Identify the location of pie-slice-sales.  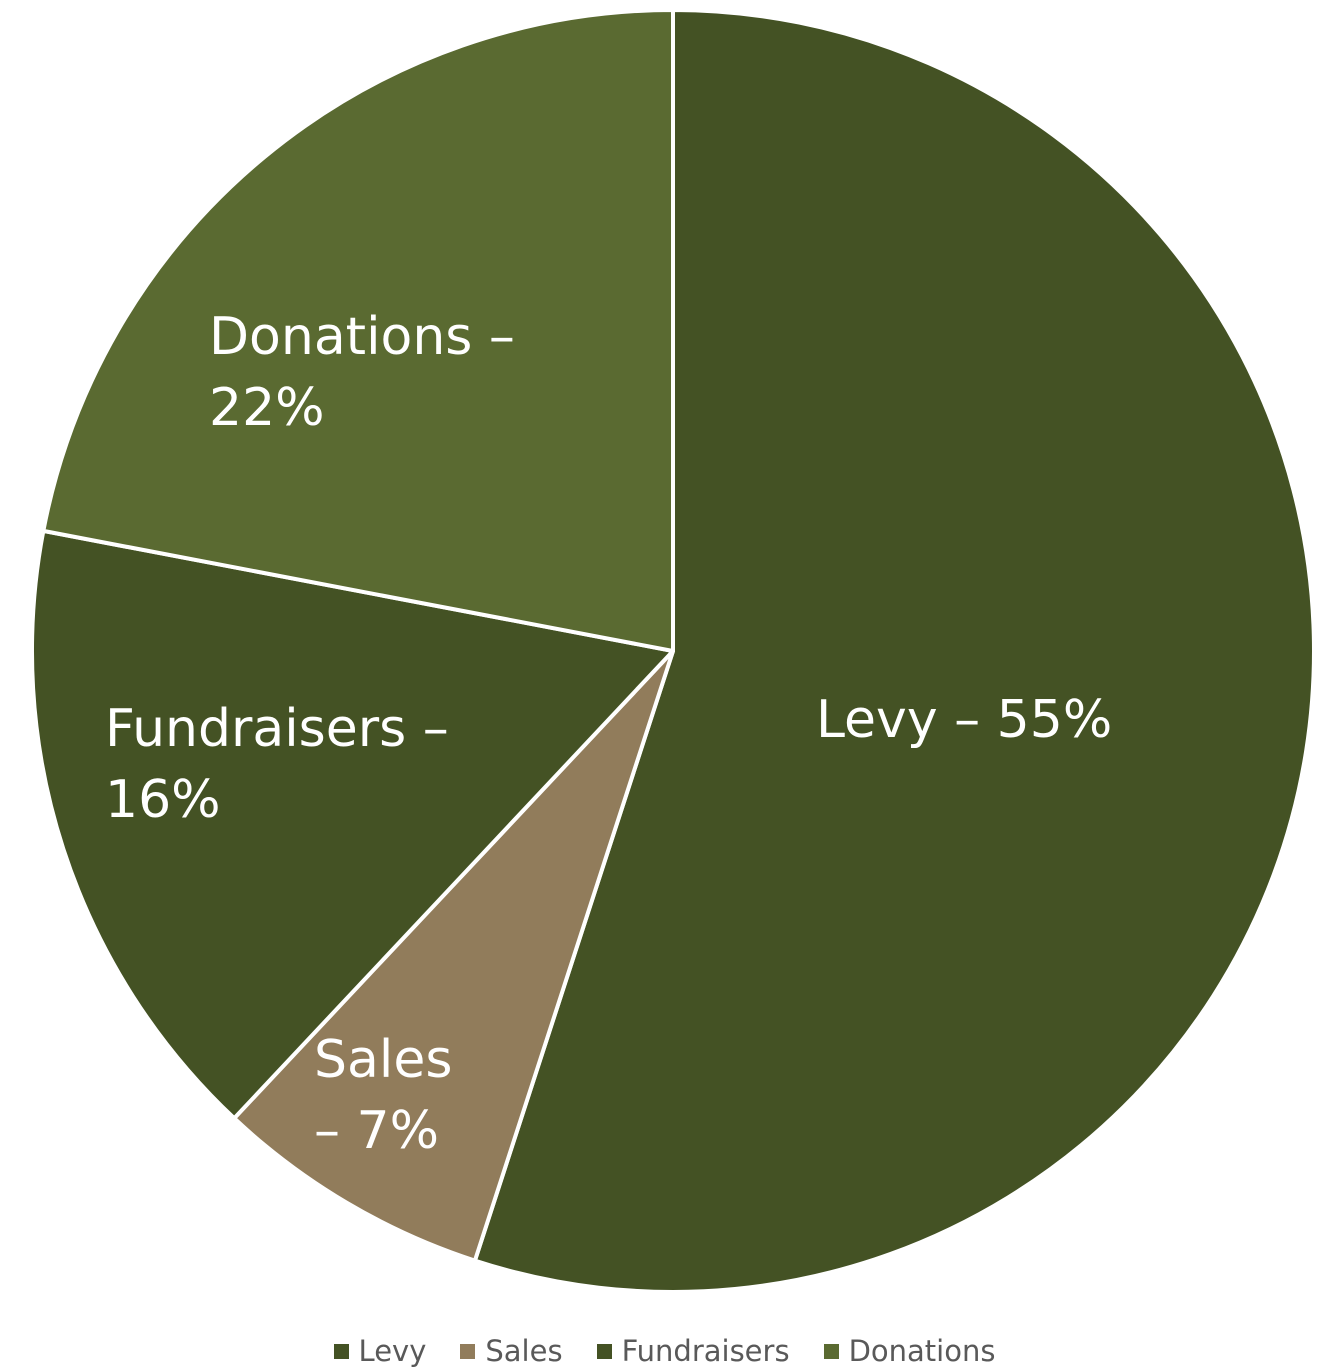
(453, 956).